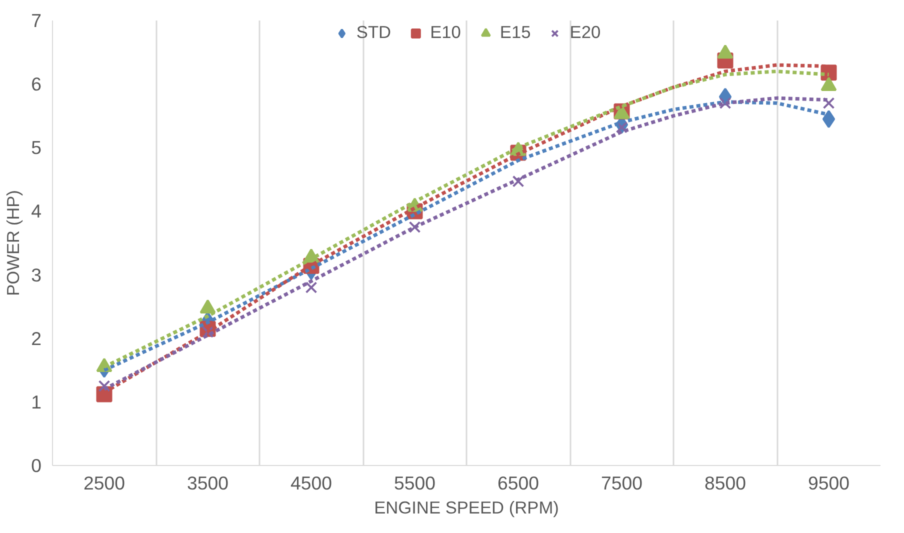 Image resolution: width=904 pixels, height=533 pixels. I want to click on y-tick-label: 2, so click(36, 338).